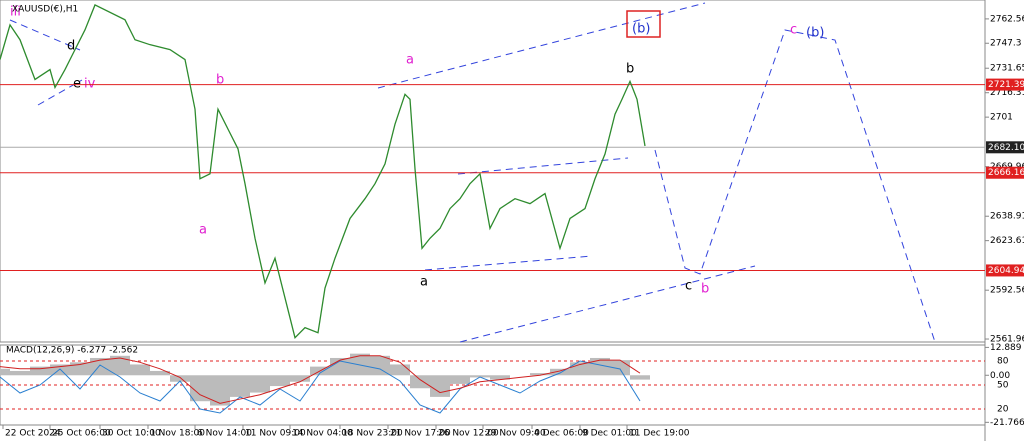 The height and width of the screenshot is (441, 1024). What do you see at coordinates (372, 434) in the screenshot?
I see `x-tick-label: 18 Nov 23:00` at bounding box center [372, 434].